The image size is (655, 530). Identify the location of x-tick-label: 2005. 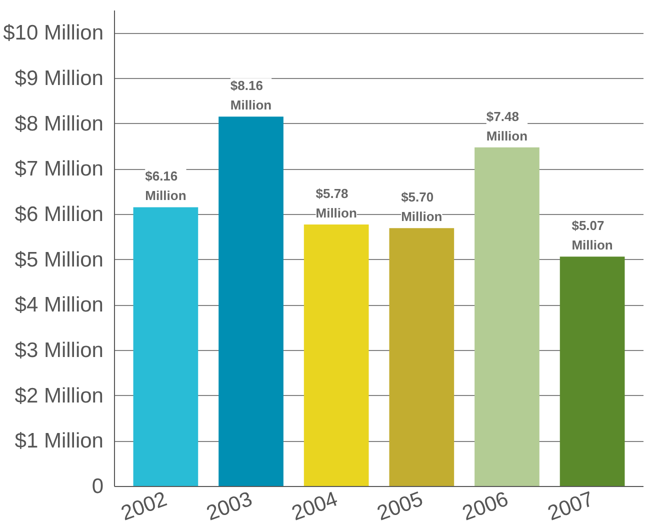
(400, 507).